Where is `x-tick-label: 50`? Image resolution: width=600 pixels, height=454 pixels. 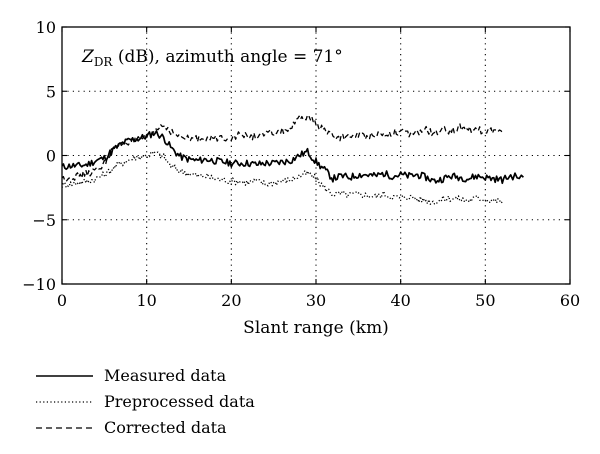 x-tick-label: 50 is located at coordinates (485, 300).